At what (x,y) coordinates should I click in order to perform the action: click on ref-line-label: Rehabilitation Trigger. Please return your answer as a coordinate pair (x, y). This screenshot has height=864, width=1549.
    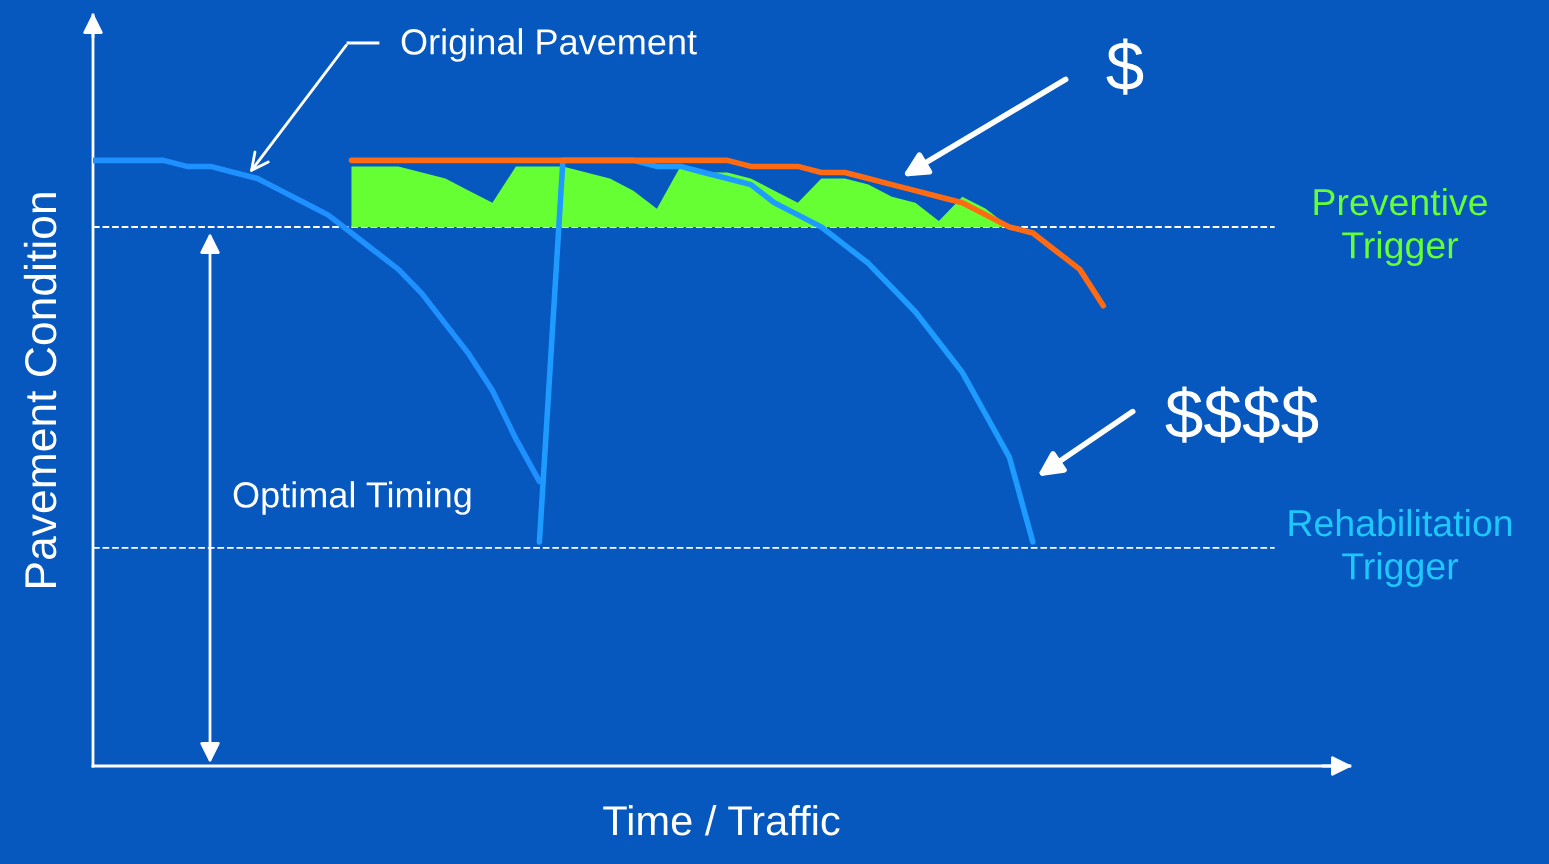
    Looking at the image, I should click on (1400, 547).